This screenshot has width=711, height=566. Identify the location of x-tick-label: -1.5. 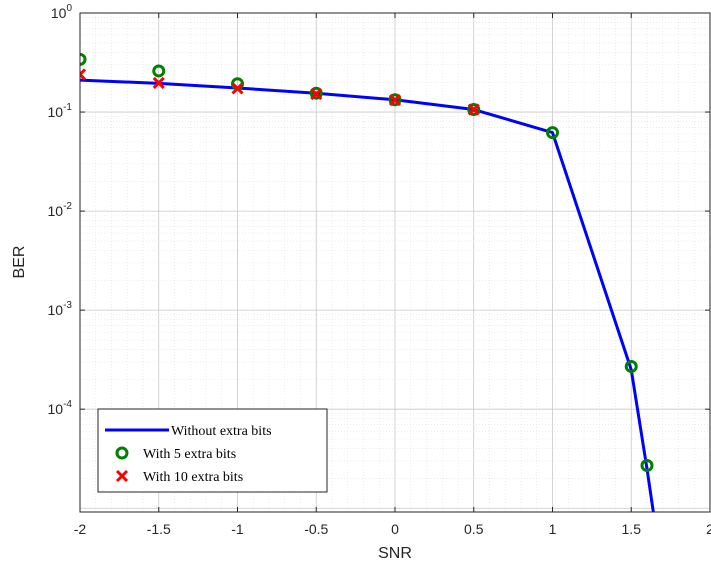
(159, 529).